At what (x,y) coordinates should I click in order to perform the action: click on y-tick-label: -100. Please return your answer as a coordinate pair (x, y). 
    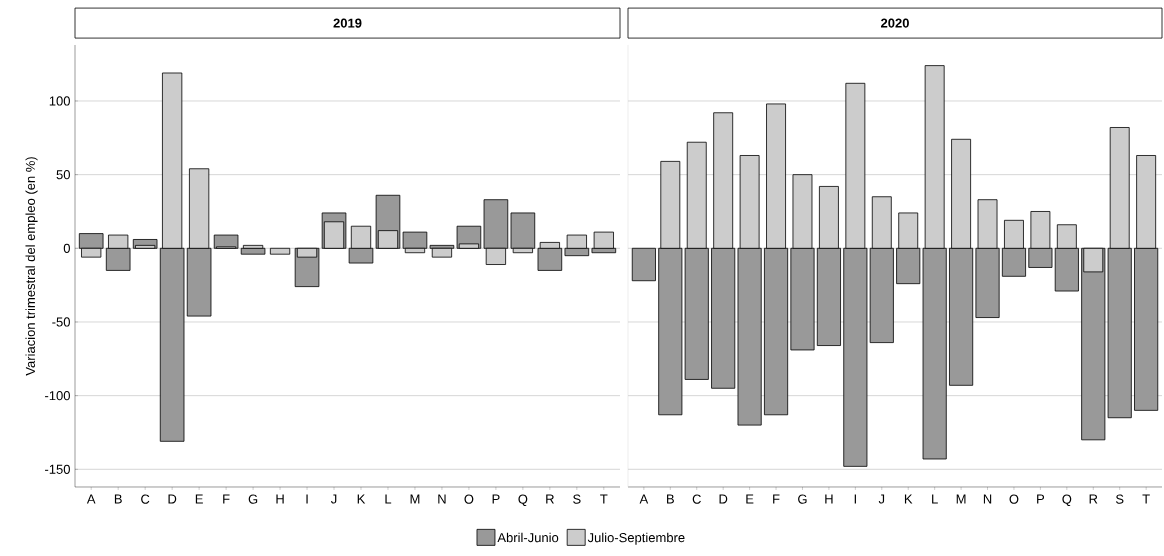
    Looking at the image, I should click on (57, 396).